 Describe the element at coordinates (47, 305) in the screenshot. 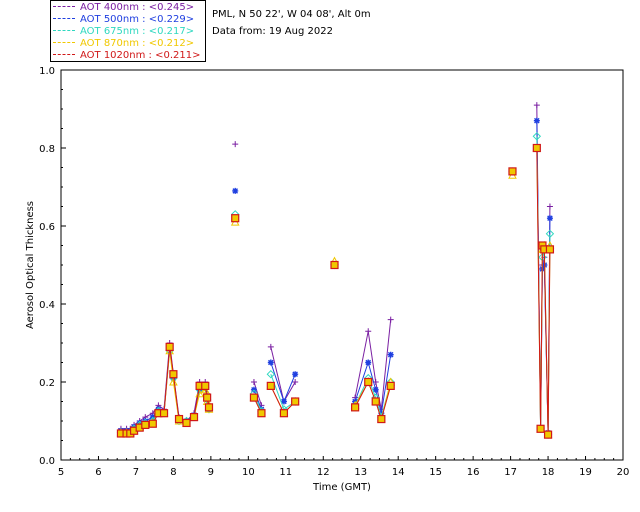

I see `y-tick-label: 0.4` at that location.